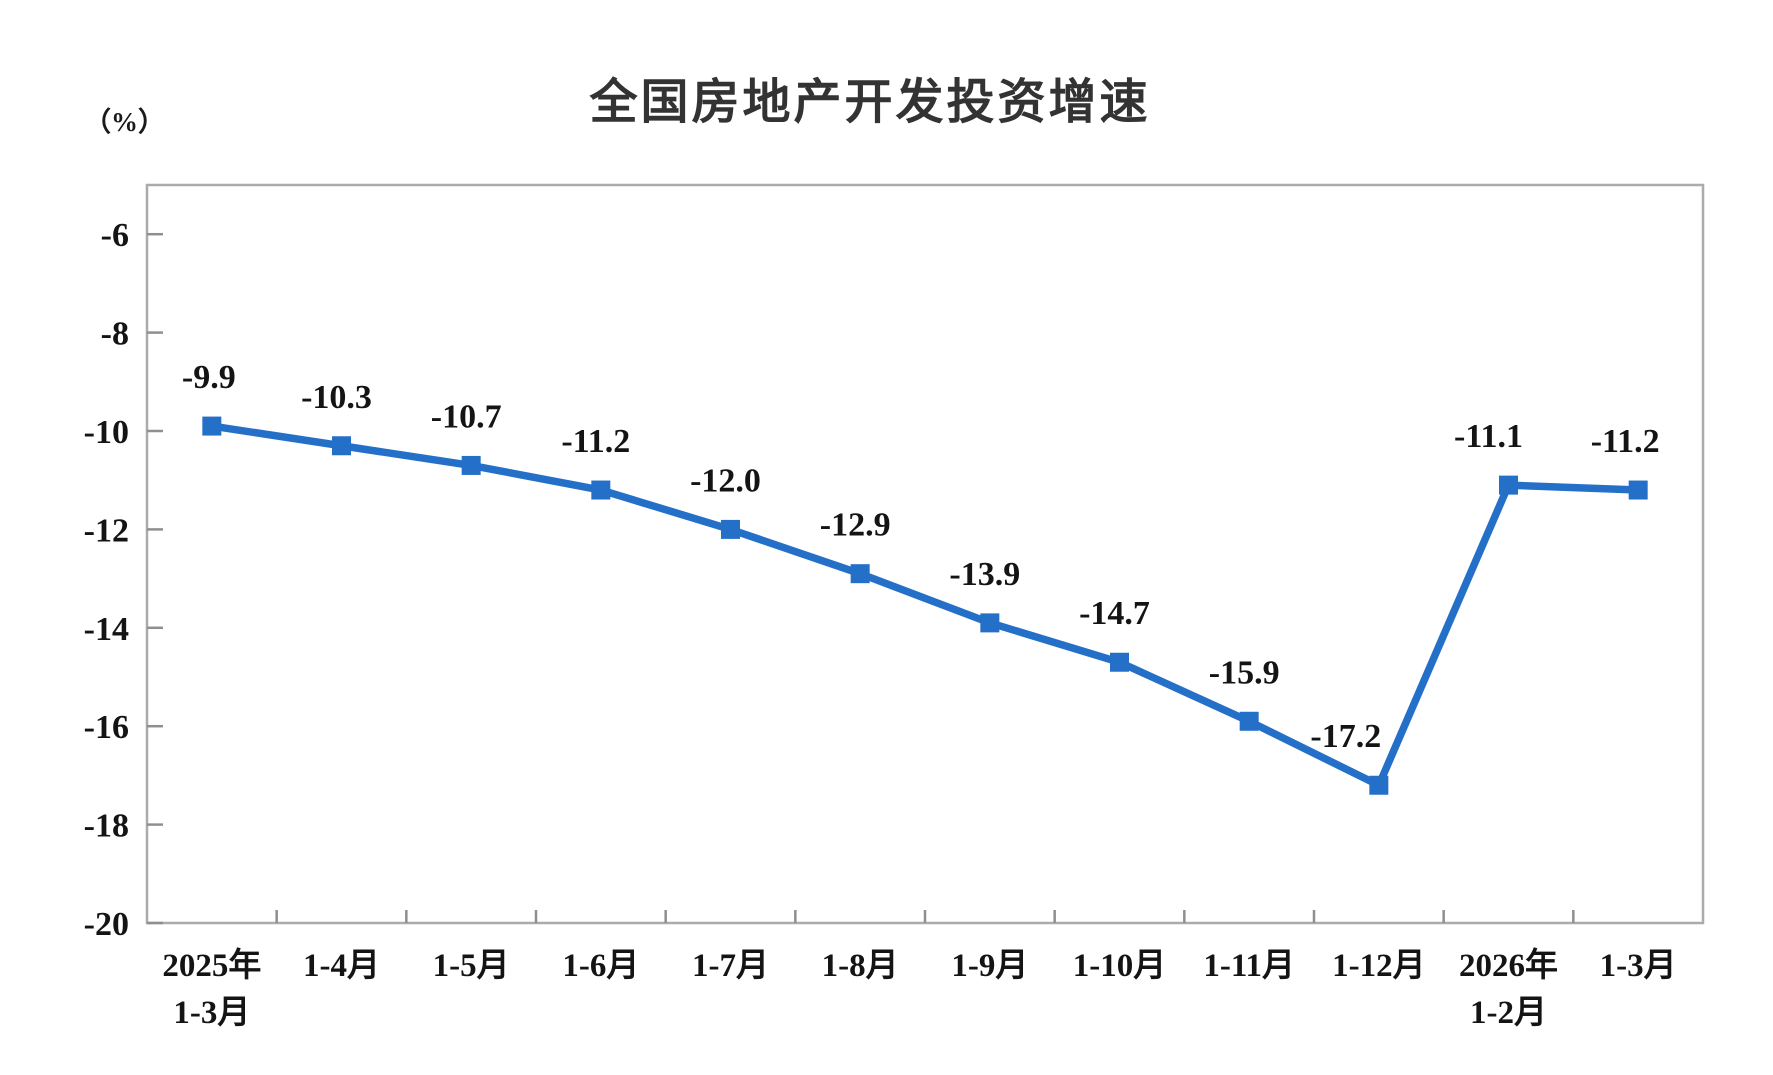 This screenshot has height=1075, width=1773. Describe the element at coordinates (1249, 966) in the screenshot. I see `x-axis-category-label: 1-11月` at that location.